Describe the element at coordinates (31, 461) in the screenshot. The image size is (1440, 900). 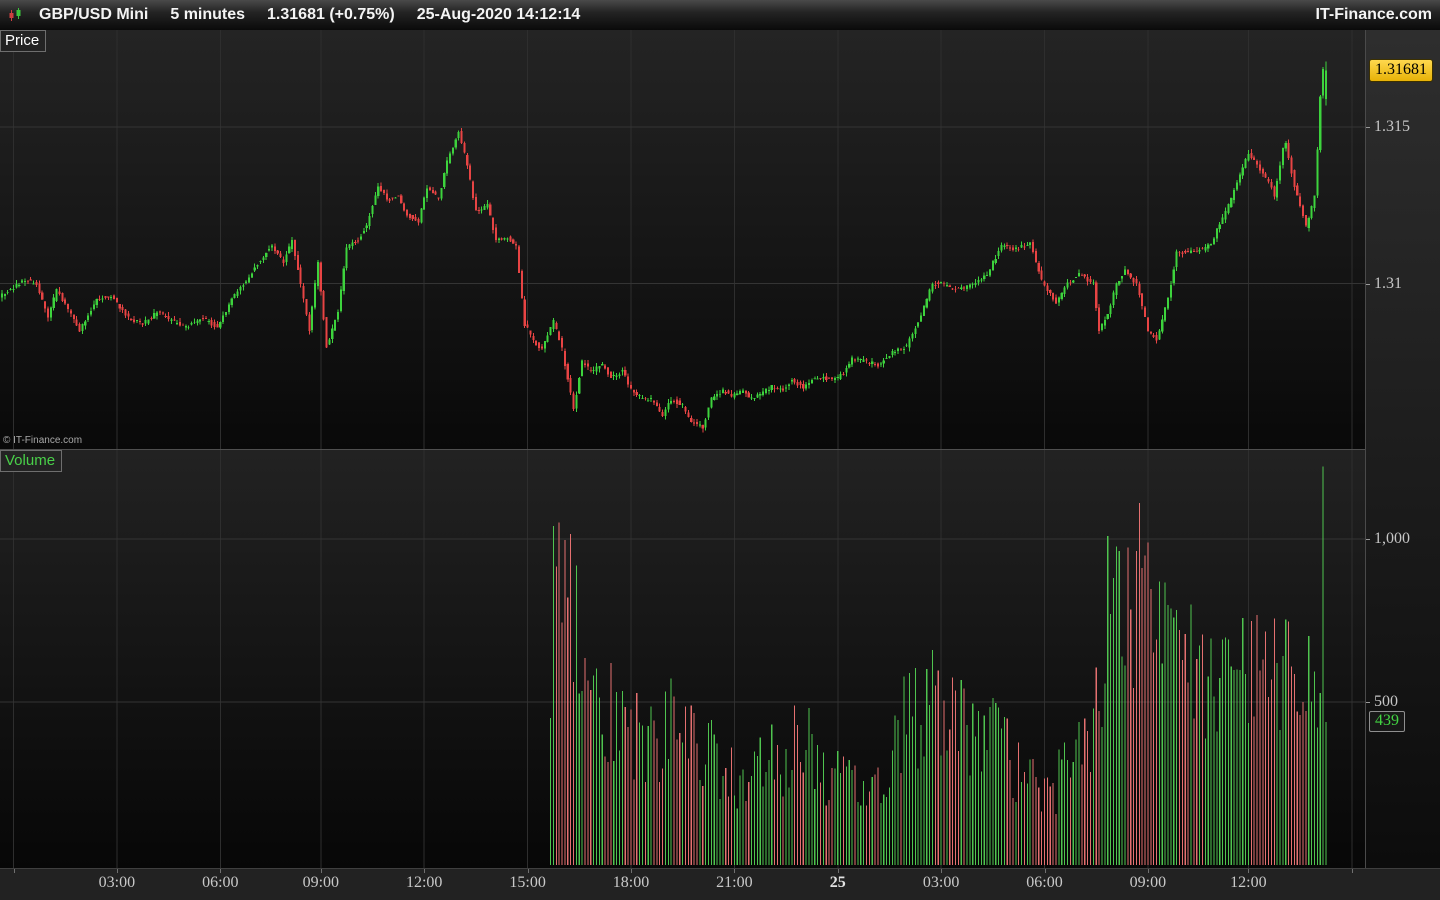
I see `volume-panel-label: Volume` at that location.